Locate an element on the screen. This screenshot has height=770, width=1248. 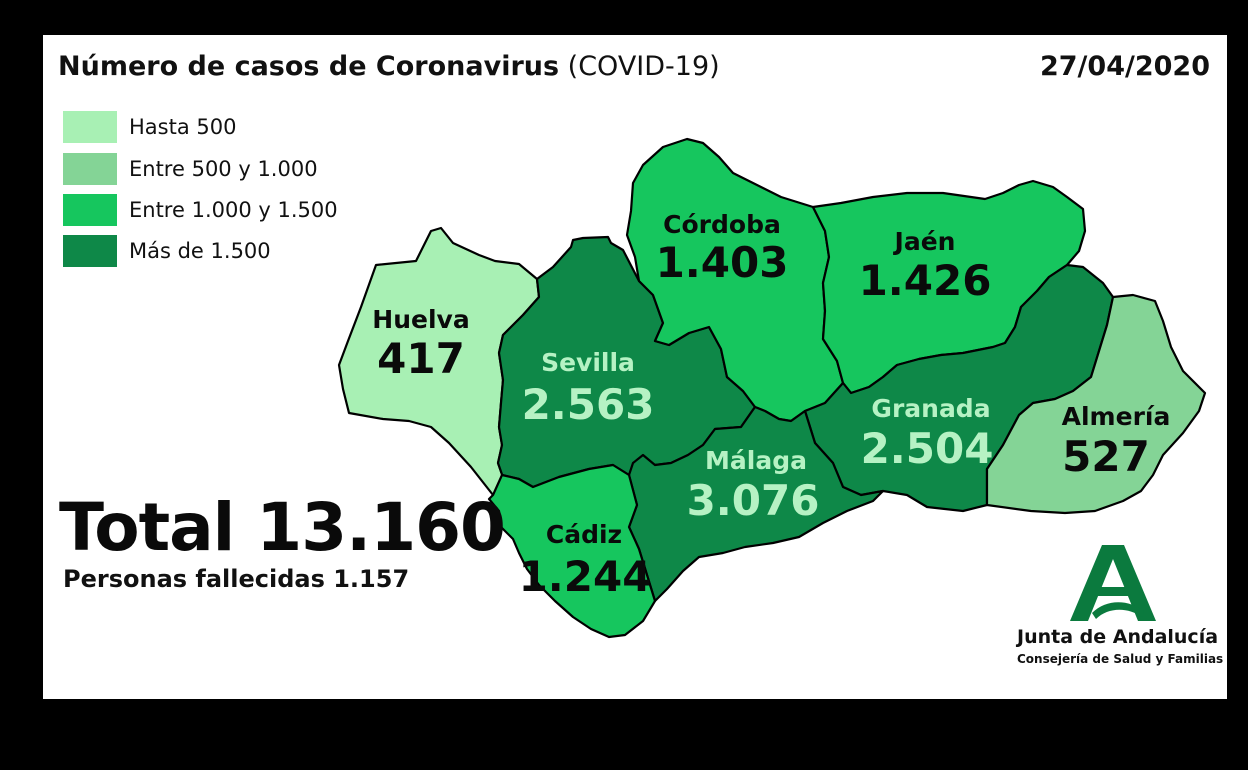
junta-logo-icon is located at coordinates (1113, 583).